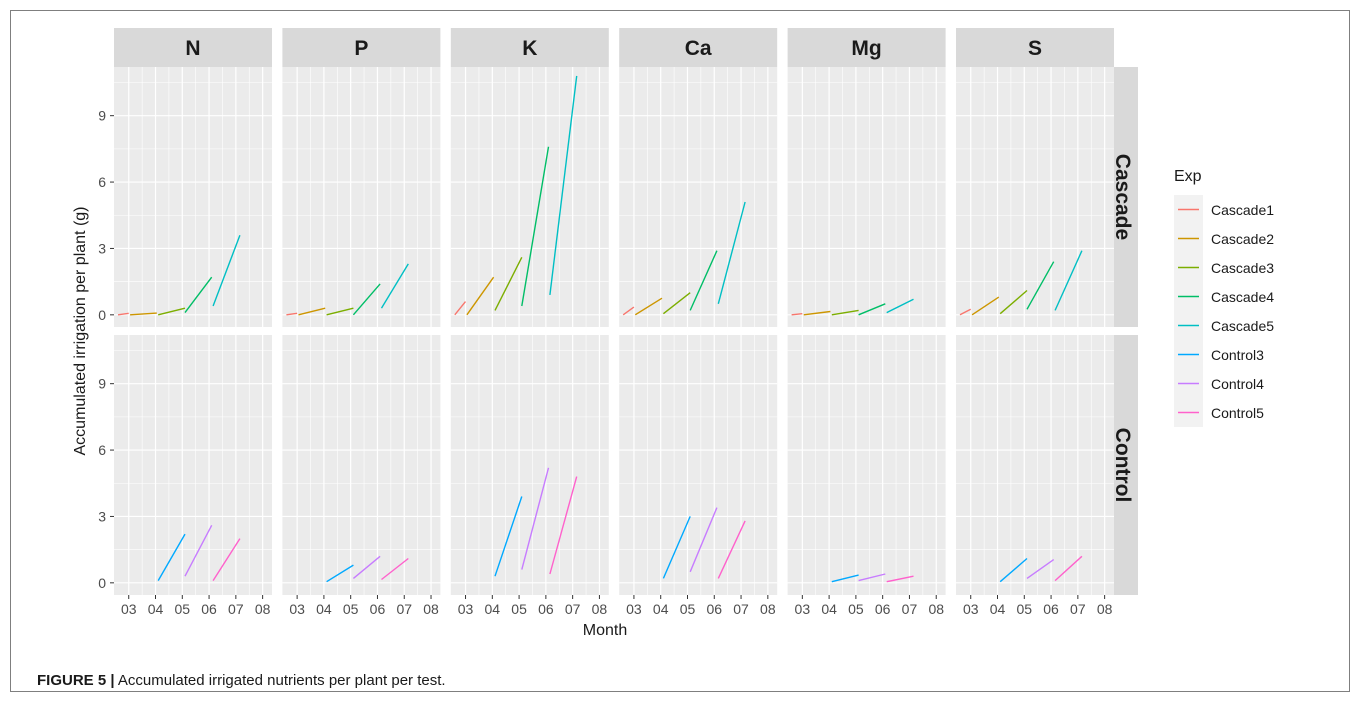 The image size is (1360, 702). What do you see at coordinates (1242, 268) in the screenshot?
I see `legend-label-cascade3: Cascade3` at bounding box center [1242, 268].